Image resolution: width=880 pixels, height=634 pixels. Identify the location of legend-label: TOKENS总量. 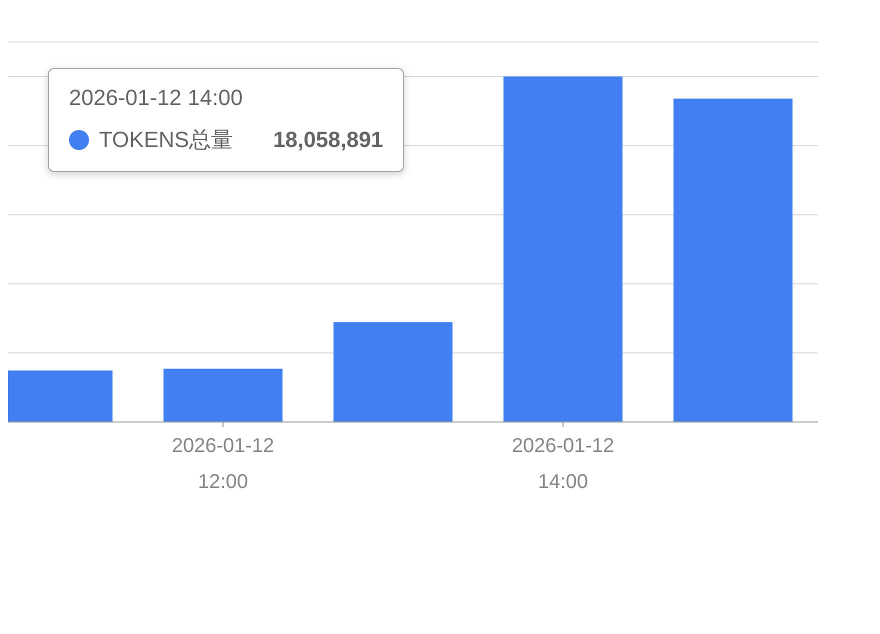
(166, 140).